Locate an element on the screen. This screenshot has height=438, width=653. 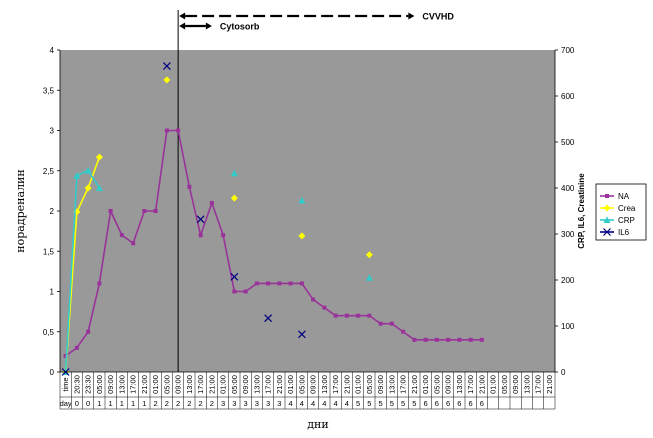
legend-label: Crea is located at coordinates (627, 208).